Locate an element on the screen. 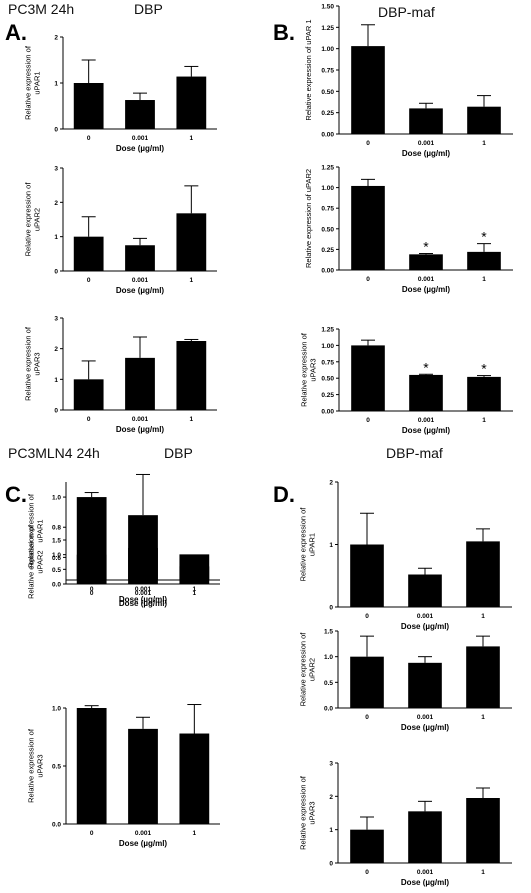 This screenshot has width=531, height=893. chart-c-1-y-tick-label: 1.0 is located at coordinates (56, 498).